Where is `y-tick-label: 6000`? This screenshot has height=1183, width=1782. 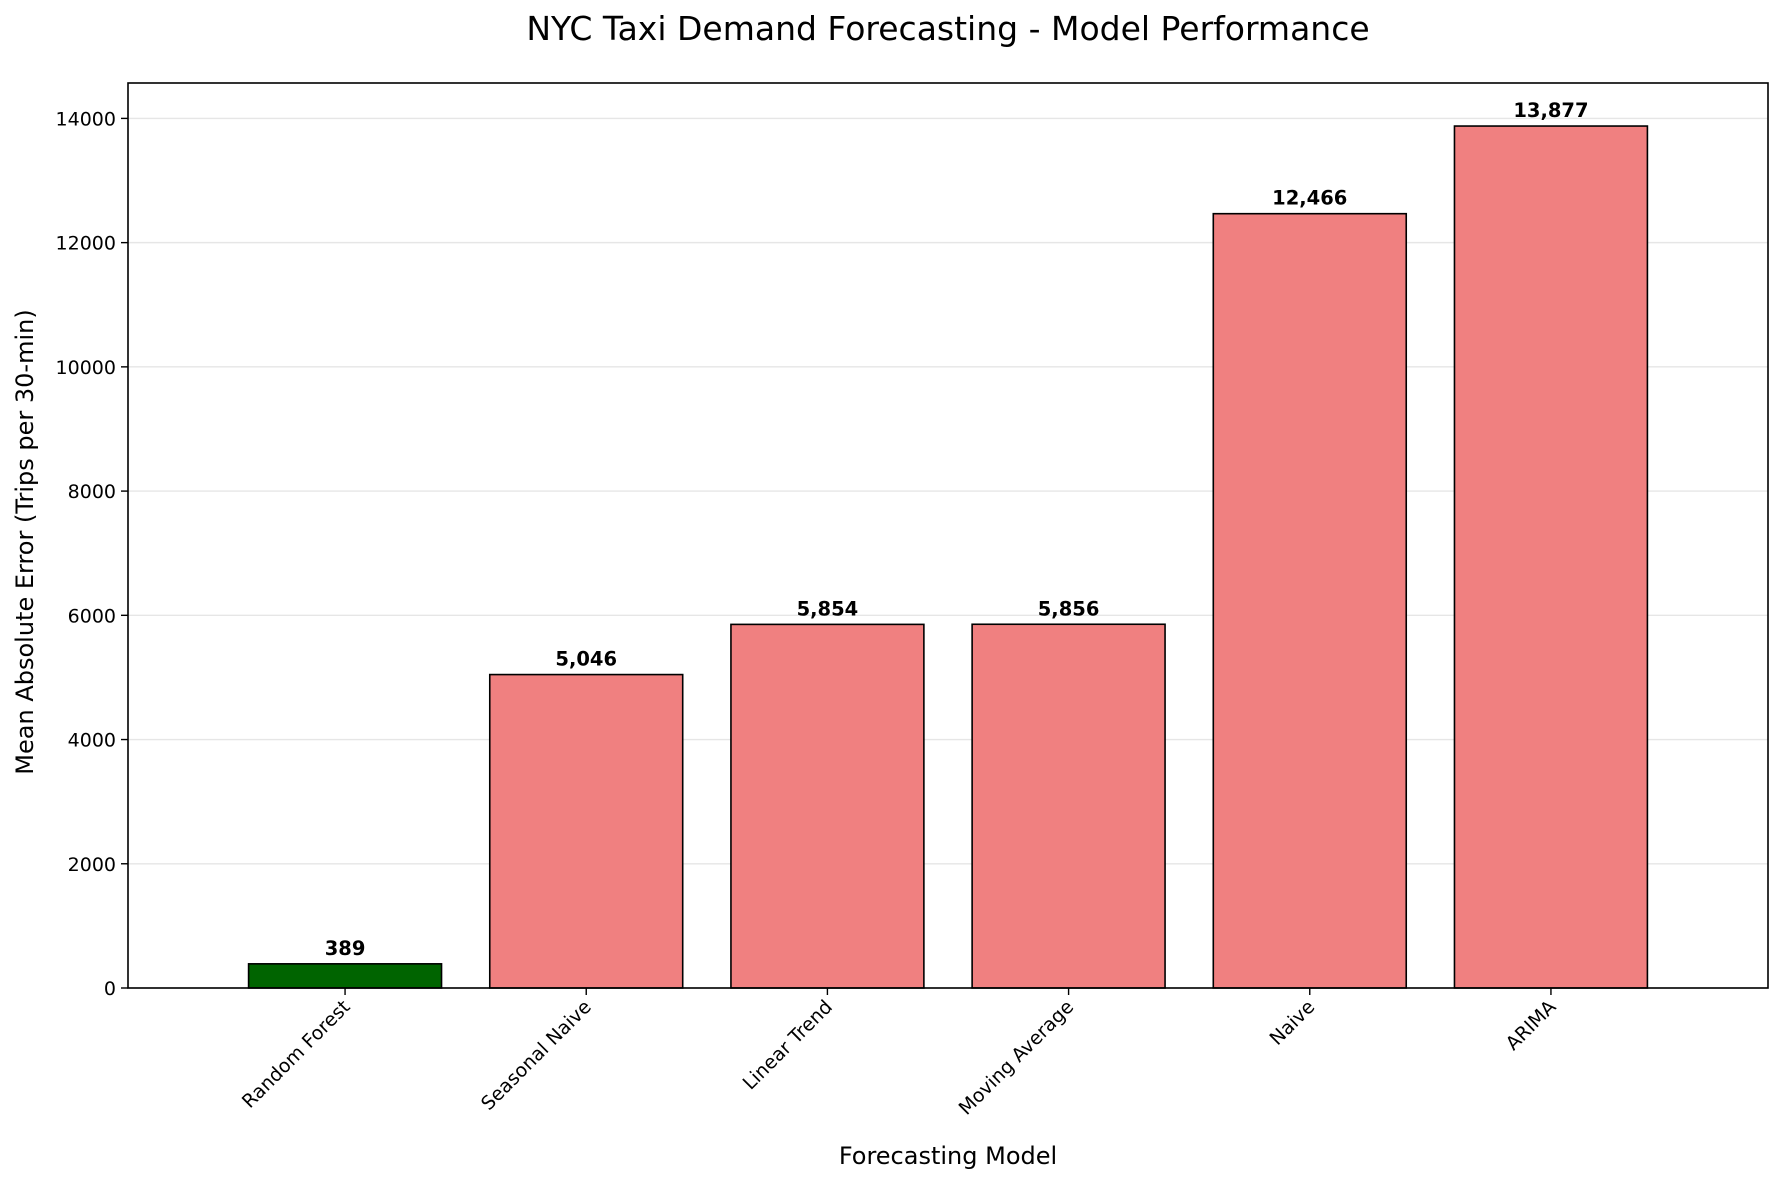
y-tick-label: 6000 is located at coordinates (92, 616).